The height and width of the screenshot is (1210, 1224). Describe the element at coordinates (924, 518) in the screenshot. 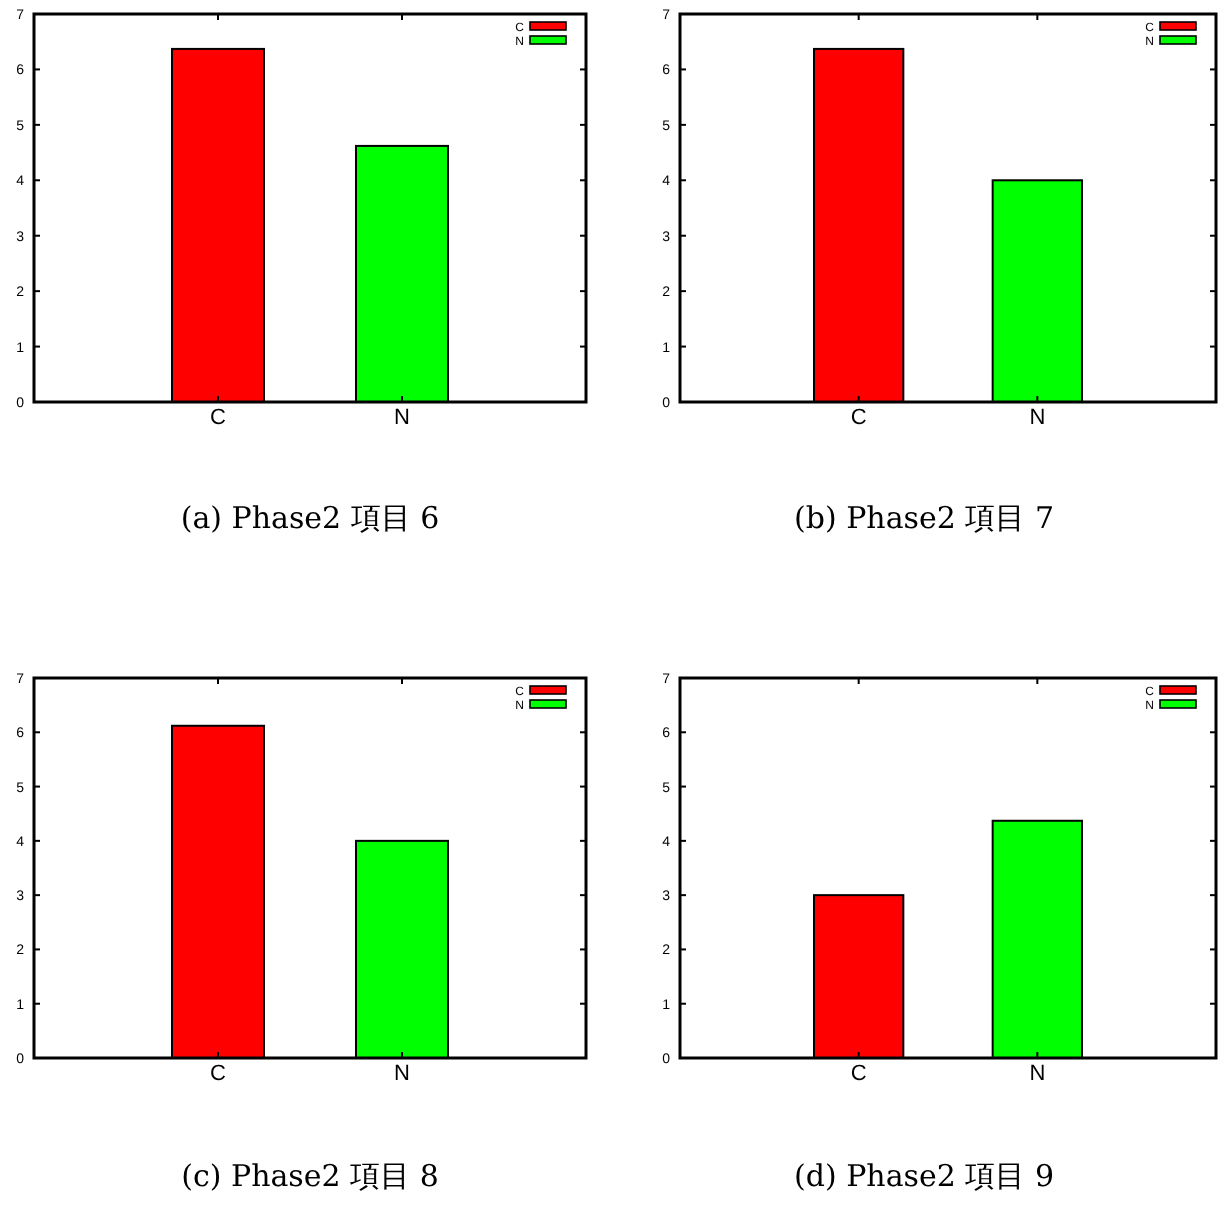

I see `text: (b) Phase2 項目 7` at that location.